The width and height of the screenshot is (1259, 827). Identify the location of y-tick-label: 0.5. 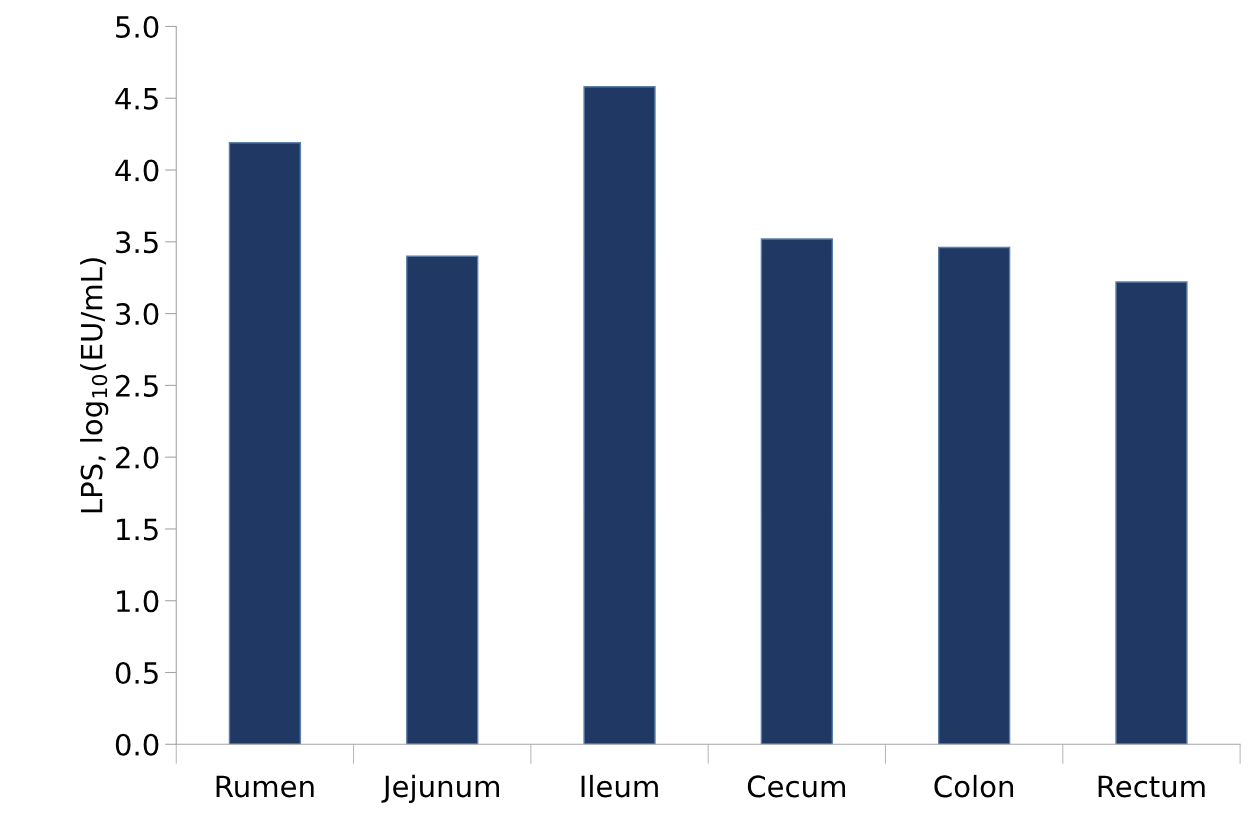
(136, 673).